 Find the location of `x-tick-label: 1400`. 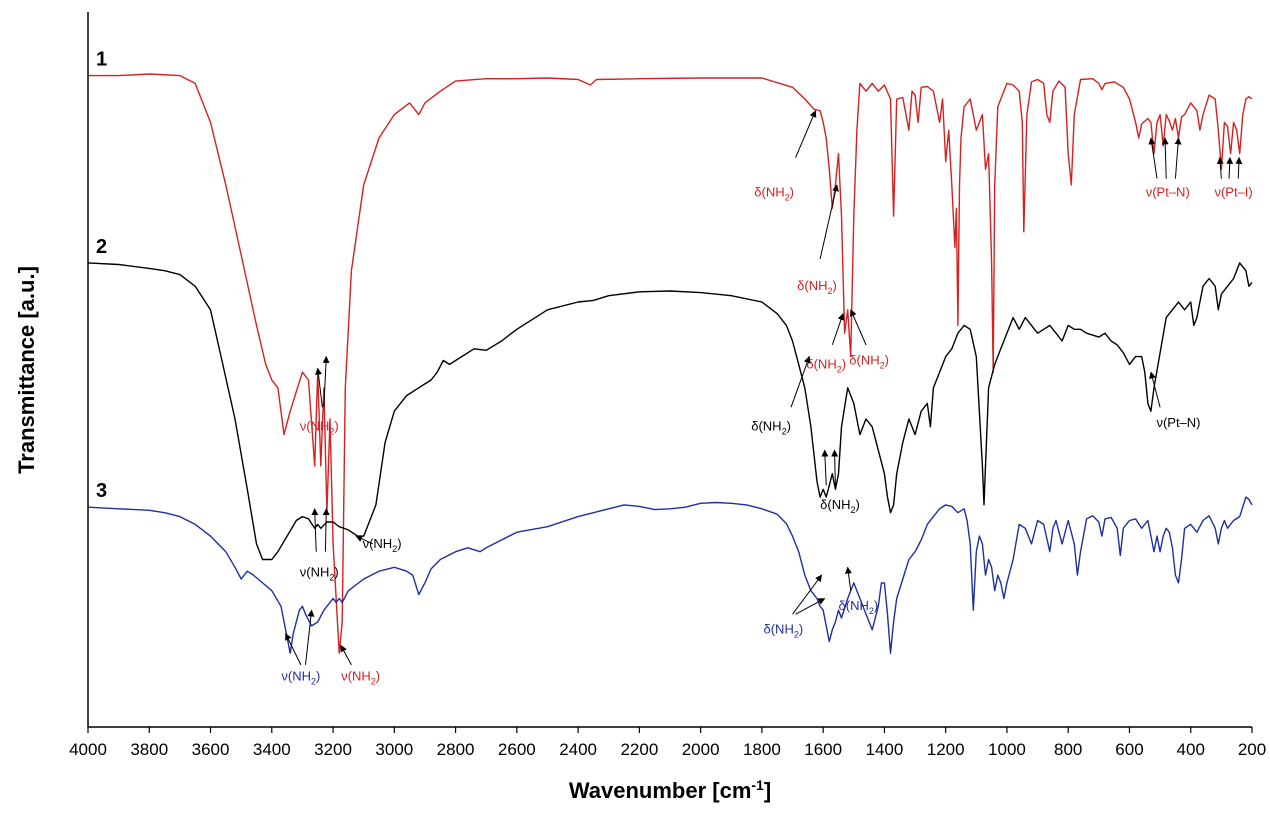

x-tick-label: 1400 is located at coordinates (885, 749).